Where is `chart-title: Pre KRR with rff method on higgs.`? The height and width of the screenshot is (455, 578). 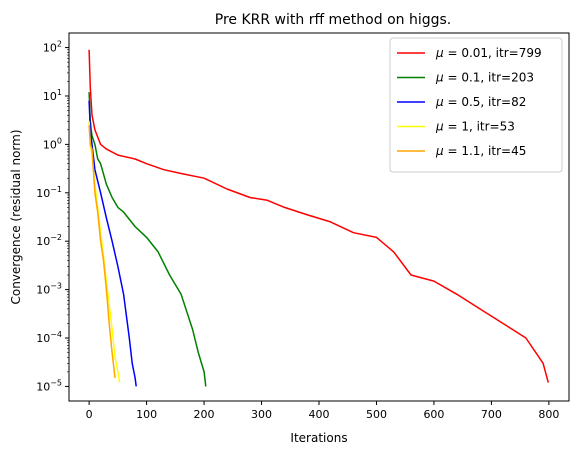
chart-title: Pre KRR with rff method on higgs. is located at coordinates (333, 20).